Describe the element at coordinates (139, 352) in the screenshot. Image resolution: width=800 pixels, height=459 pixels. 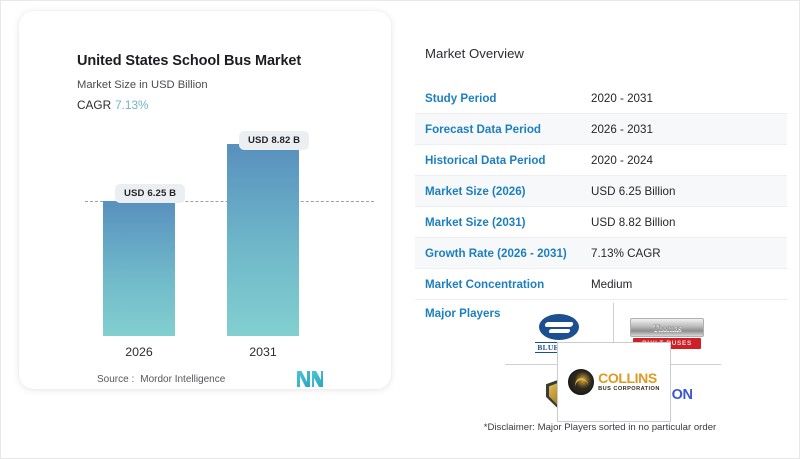
I see `x-axis-tick-2026: 2026` at that location.